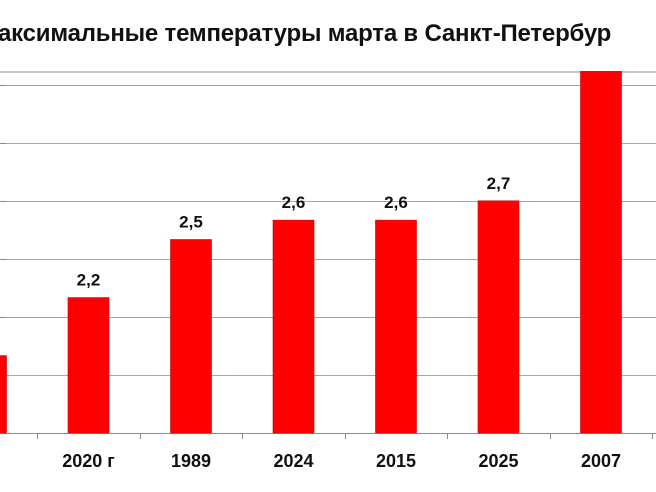 The height and width of the screenshot is (492, 656). I want to click on category-label: 2024, so click(293, 461).